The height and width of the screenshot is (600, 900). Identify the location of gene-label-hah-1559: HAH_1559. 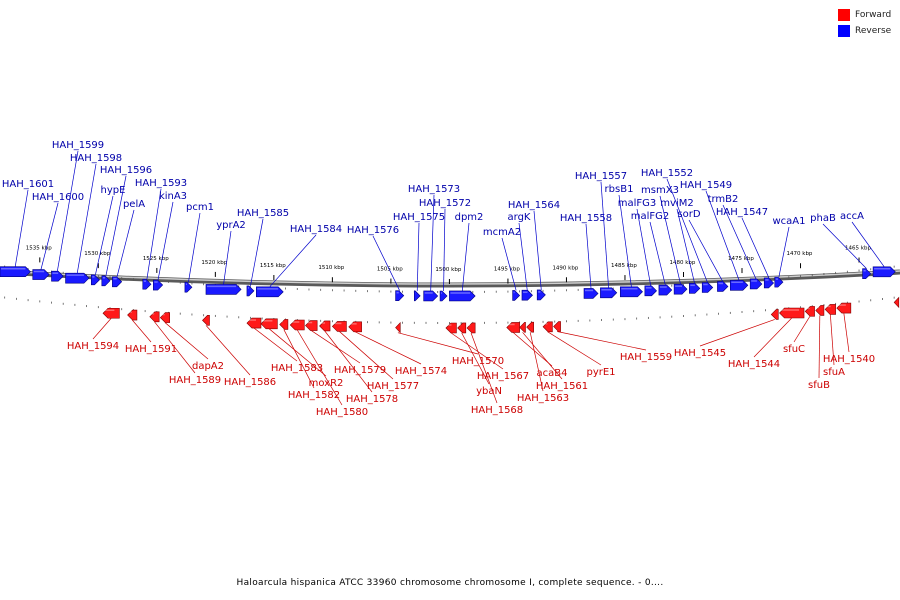
(646, 357).